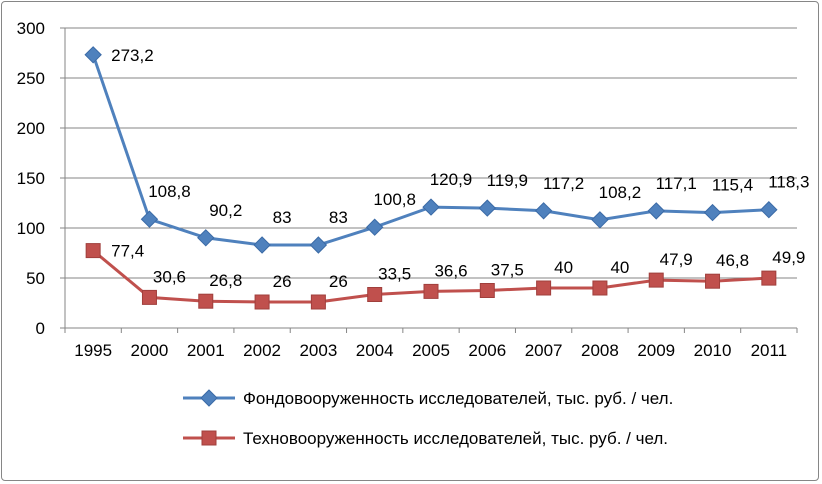 Image resolution: width=822 pixels, height=484 pixels. Describe the element at coordinates (35, 278) in the screenshot. I see `y-tick-label: 50` at that location.